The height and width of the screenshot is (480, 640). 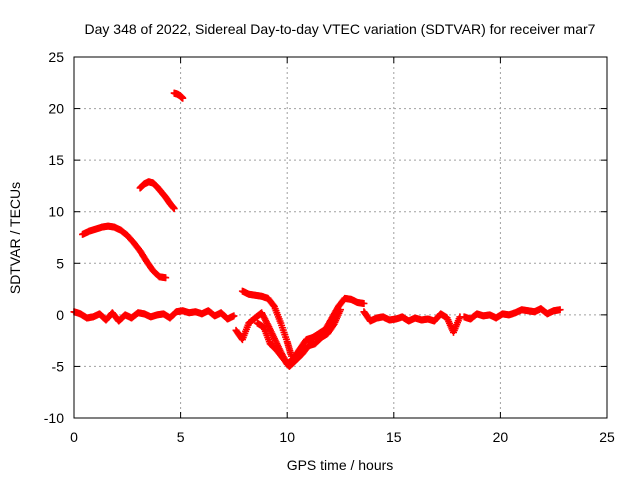 What do you see at coordinates (56, 160) in the screenshot?
I see `y-tick-label: 15` at bounding box center [56, 160].